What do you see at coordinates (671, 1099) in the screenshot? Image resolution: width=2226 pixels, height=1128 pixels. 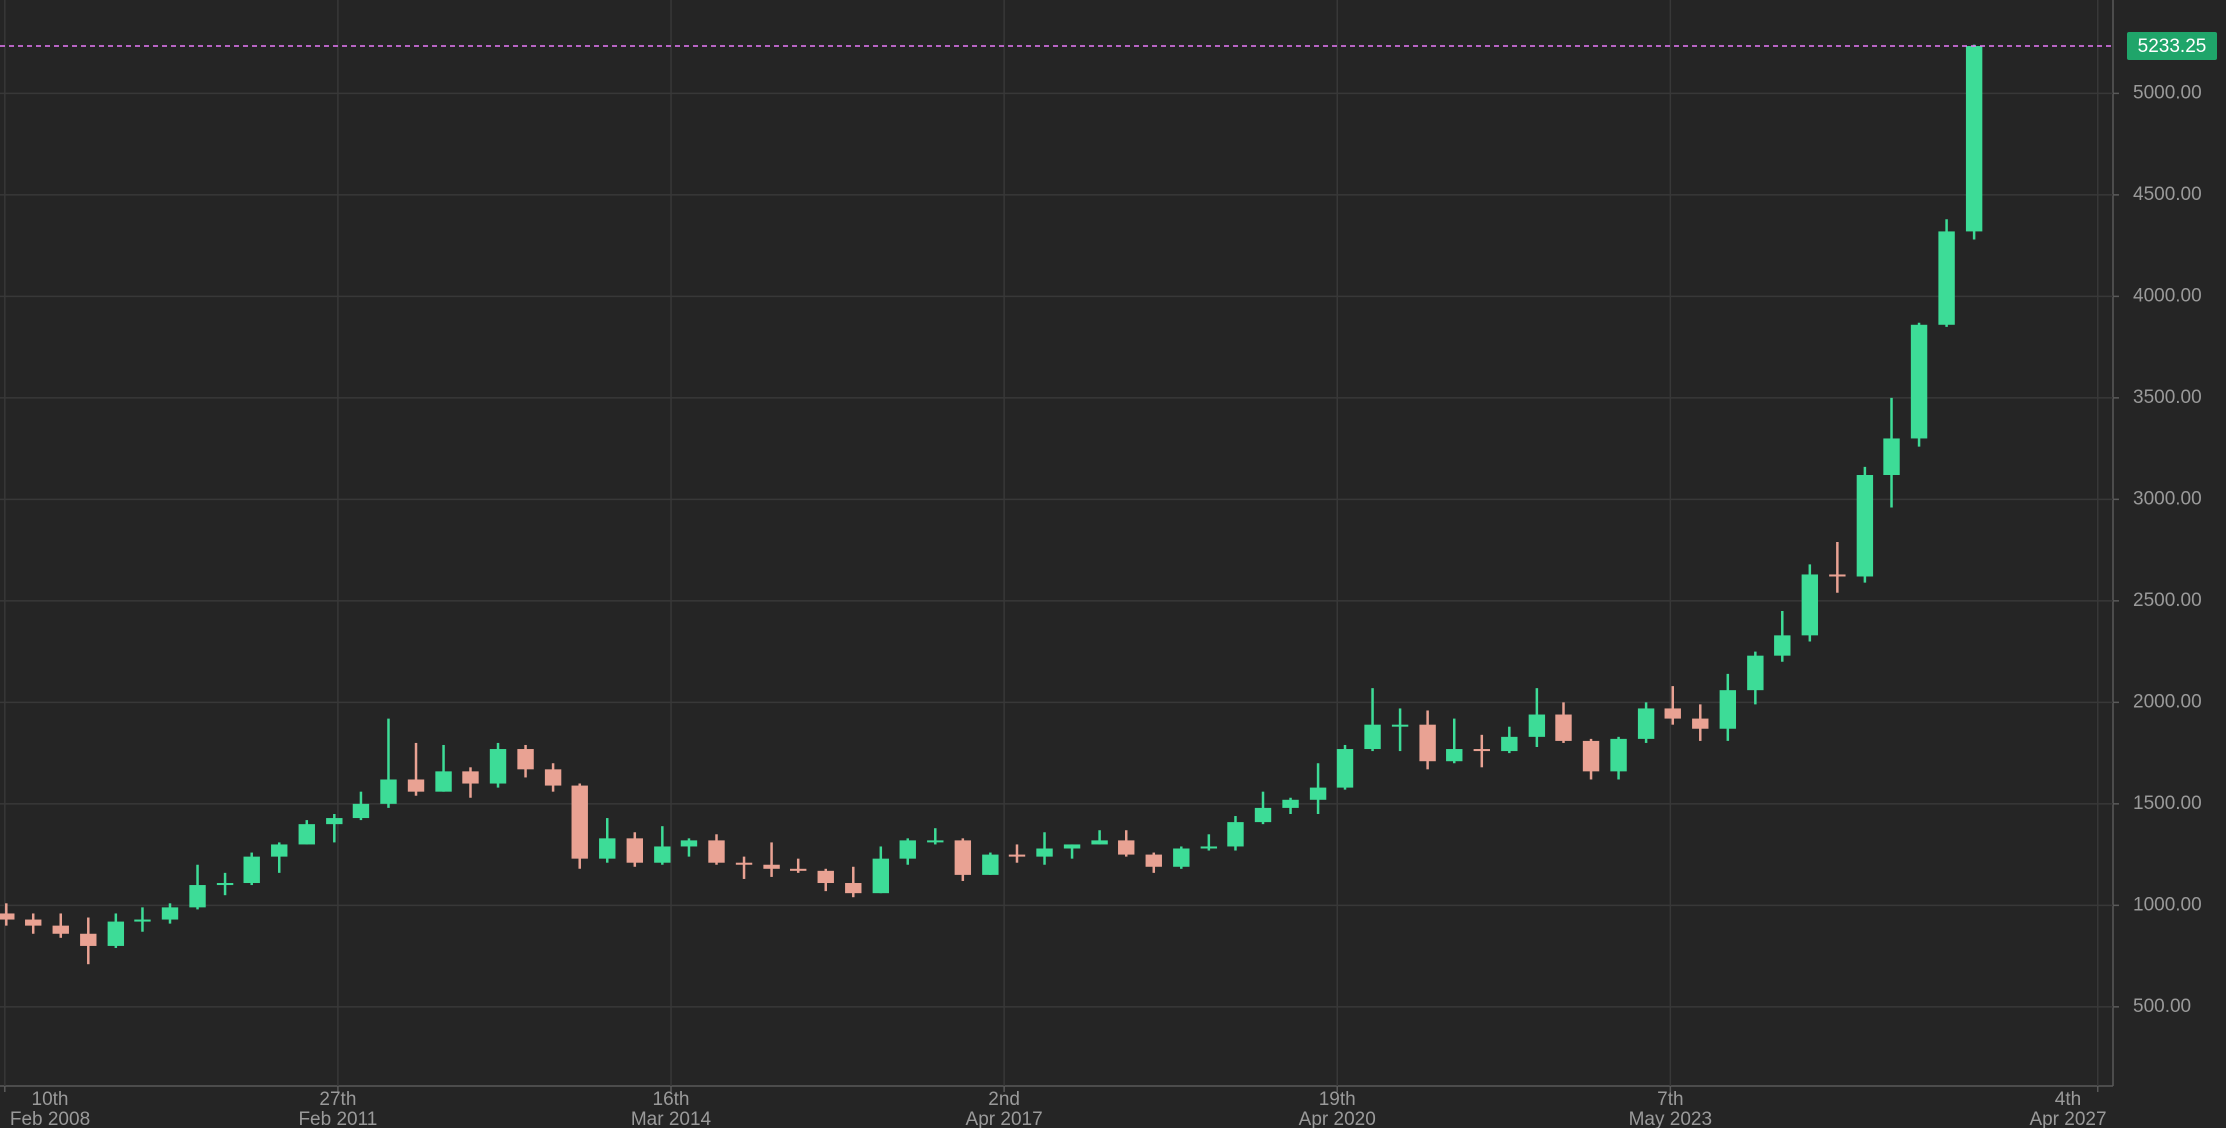 I see `x-tick-label: 16th` at bounding box center [671, 1099].